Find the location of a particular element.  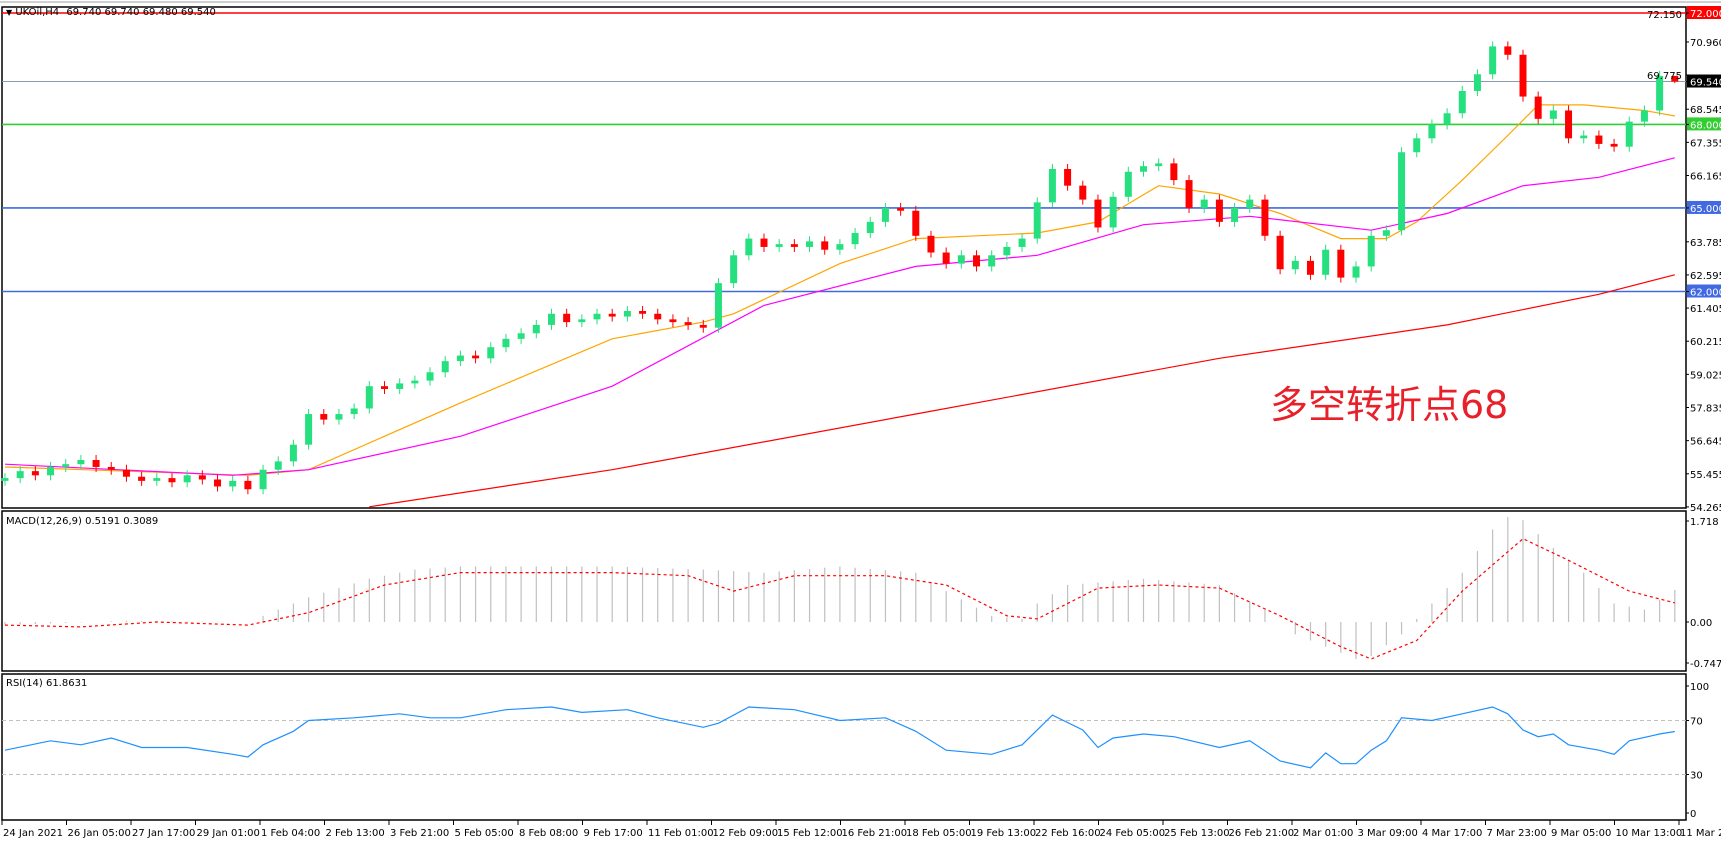

collapse-triangle-icon: ▼ is located at coordinates (9, 12).